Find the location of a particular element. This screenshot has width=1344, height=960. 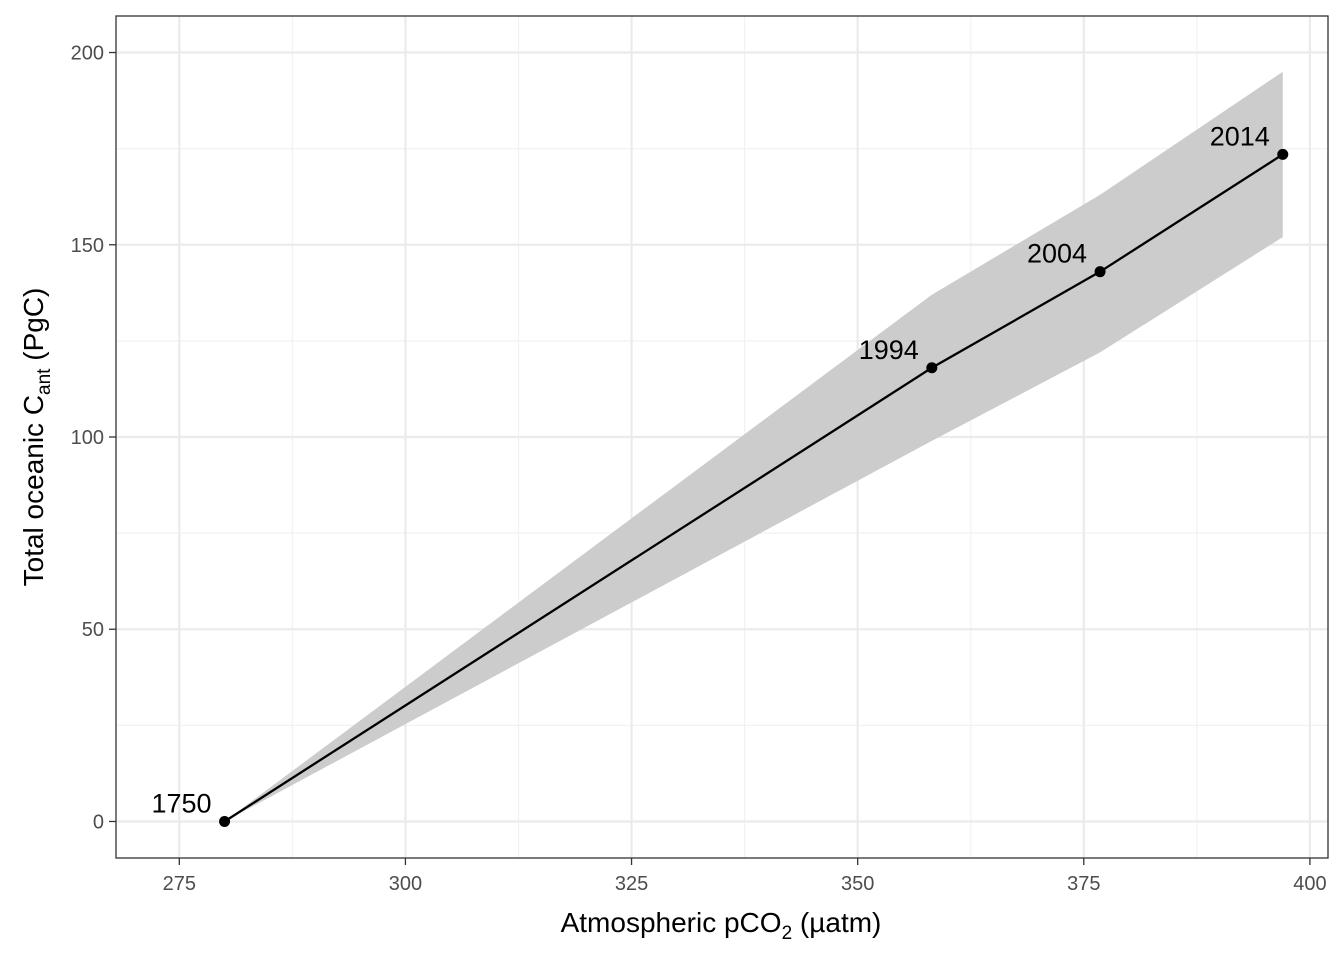

y-tick-label: 100 is located at coordinates (87, 438).